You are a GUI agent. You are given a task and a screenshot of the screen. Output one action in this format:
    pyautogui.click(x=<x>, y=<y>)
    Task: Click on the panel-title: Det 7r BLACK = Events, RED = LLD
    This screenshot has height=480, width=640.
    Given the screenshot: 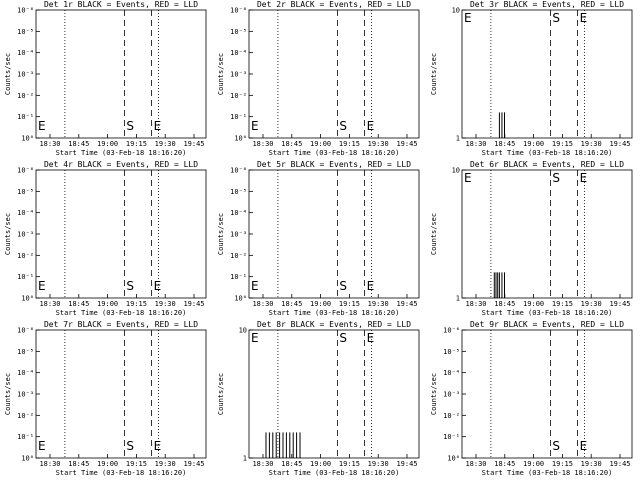 What is the action you would take?
    pyautogui.click(x=121, y=324)
    